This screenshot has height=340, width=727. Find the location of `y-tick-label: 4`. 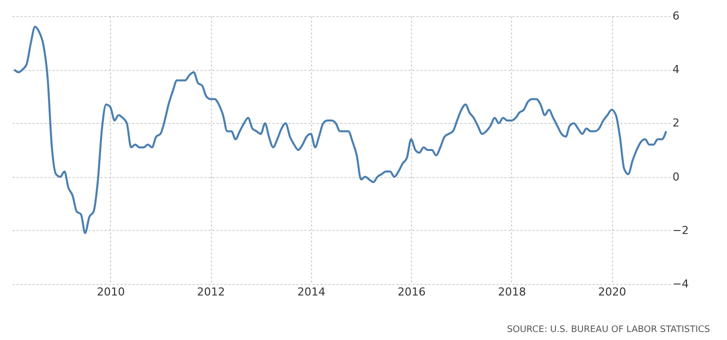

y-tick-label: 4 is located at coordinates (676, 69).